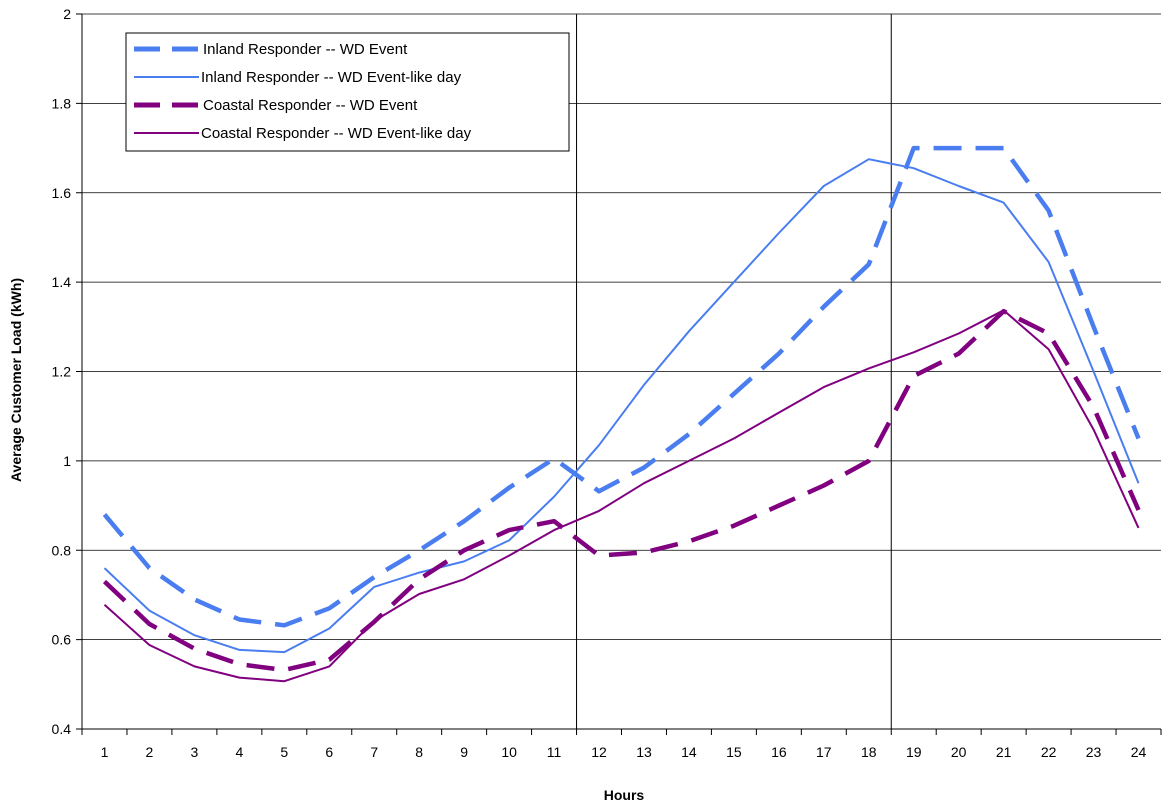  I want to click on legend-label-2: Inland Responder -- WD Event-like day, so click(331, 77).